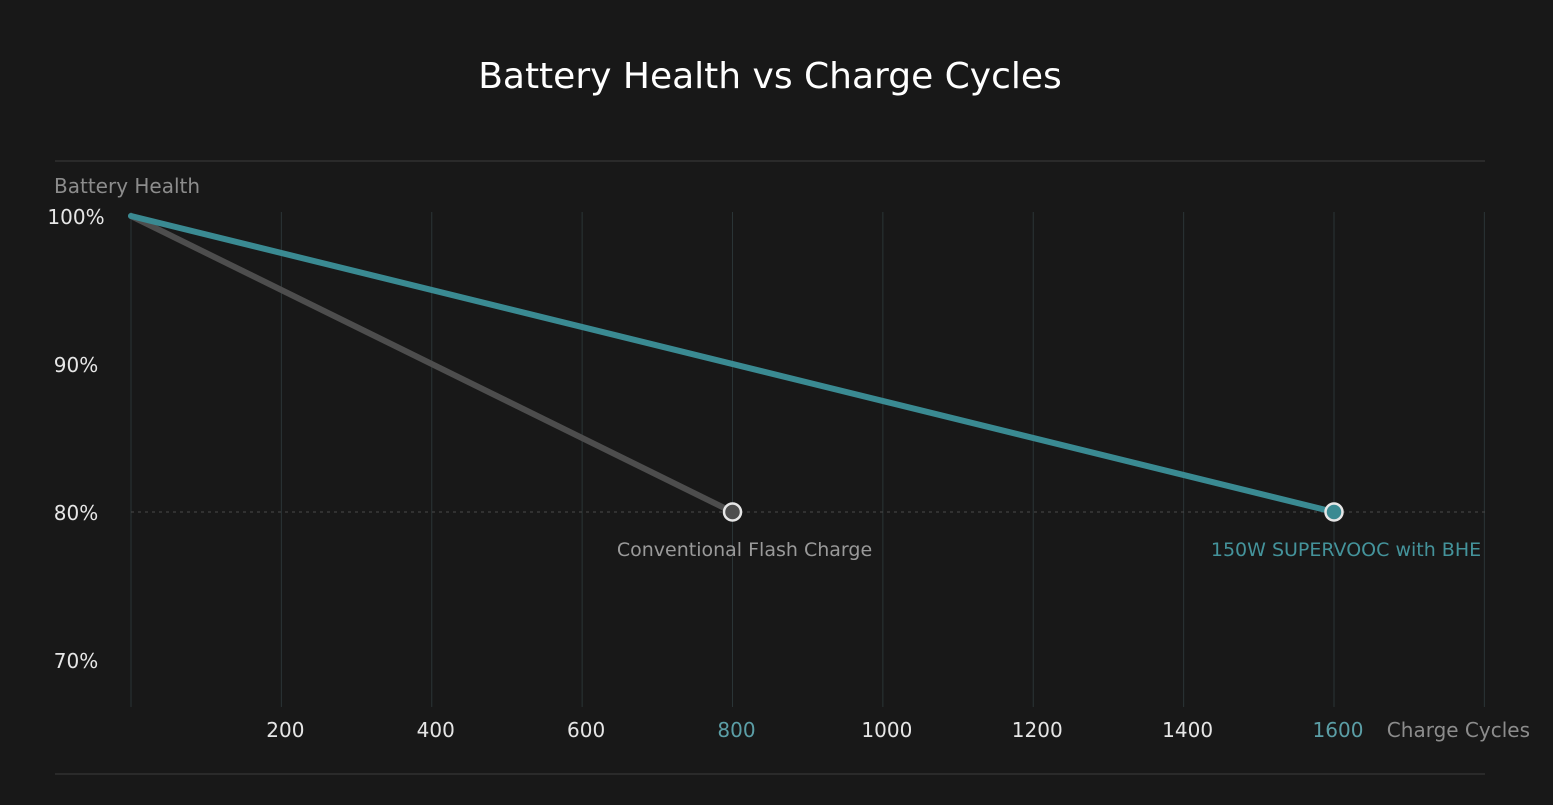 The image size is (1553, 805). I want to click on y-tick-label: 100%, so click(75, 217).